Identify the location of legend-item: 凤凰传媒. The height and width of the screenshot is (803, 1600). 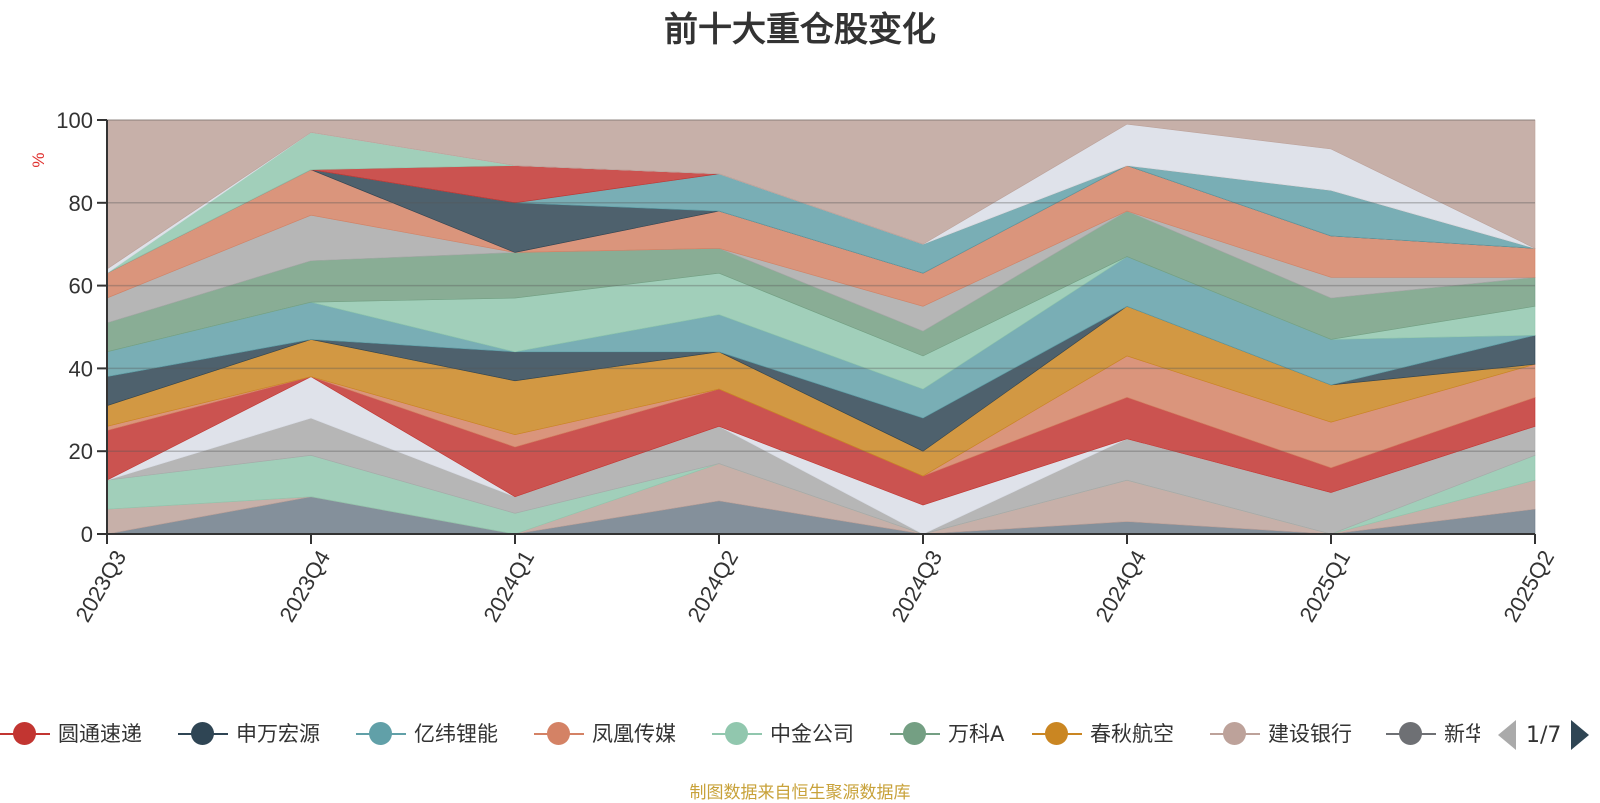
(605, 733).